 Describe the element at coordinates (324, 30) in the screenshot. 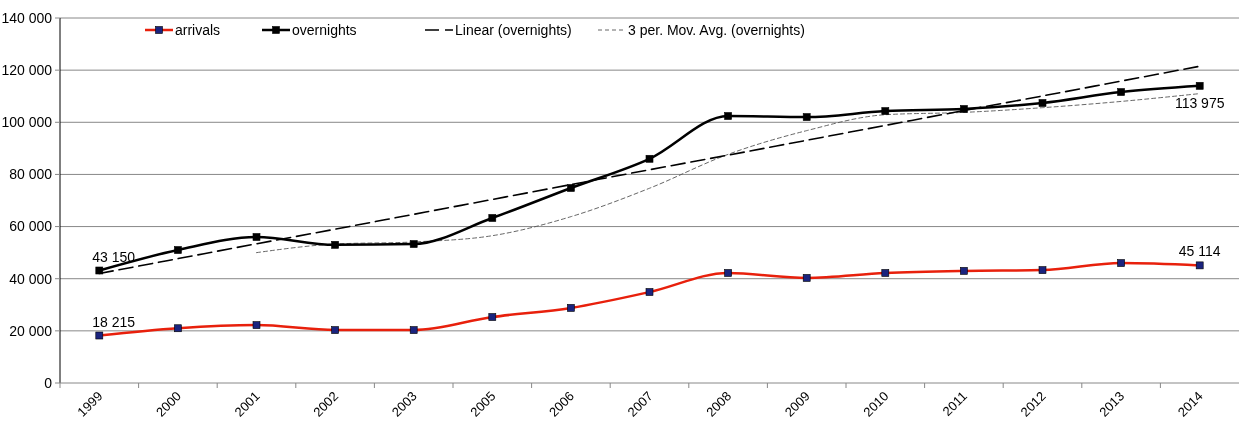

I see `legend-label: overnights` at that location.